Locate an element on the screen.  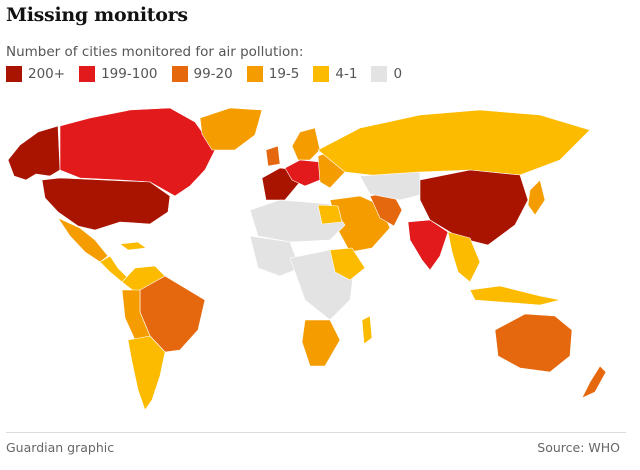
map-region-russia is located at coordinates (454, 143).